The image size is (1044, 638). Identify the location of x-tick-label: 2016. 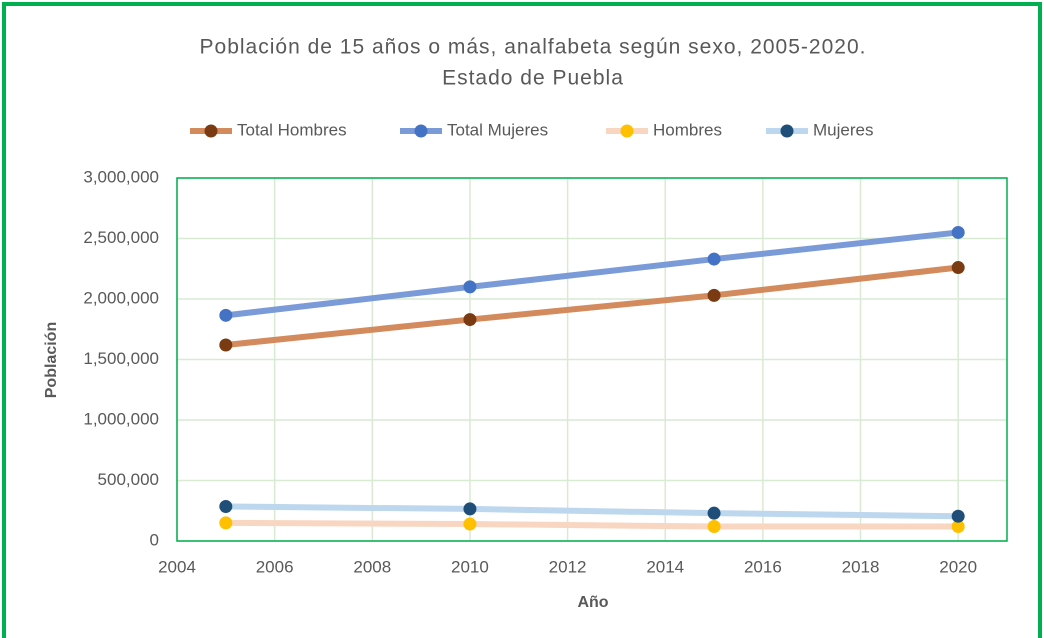
(763, 566).